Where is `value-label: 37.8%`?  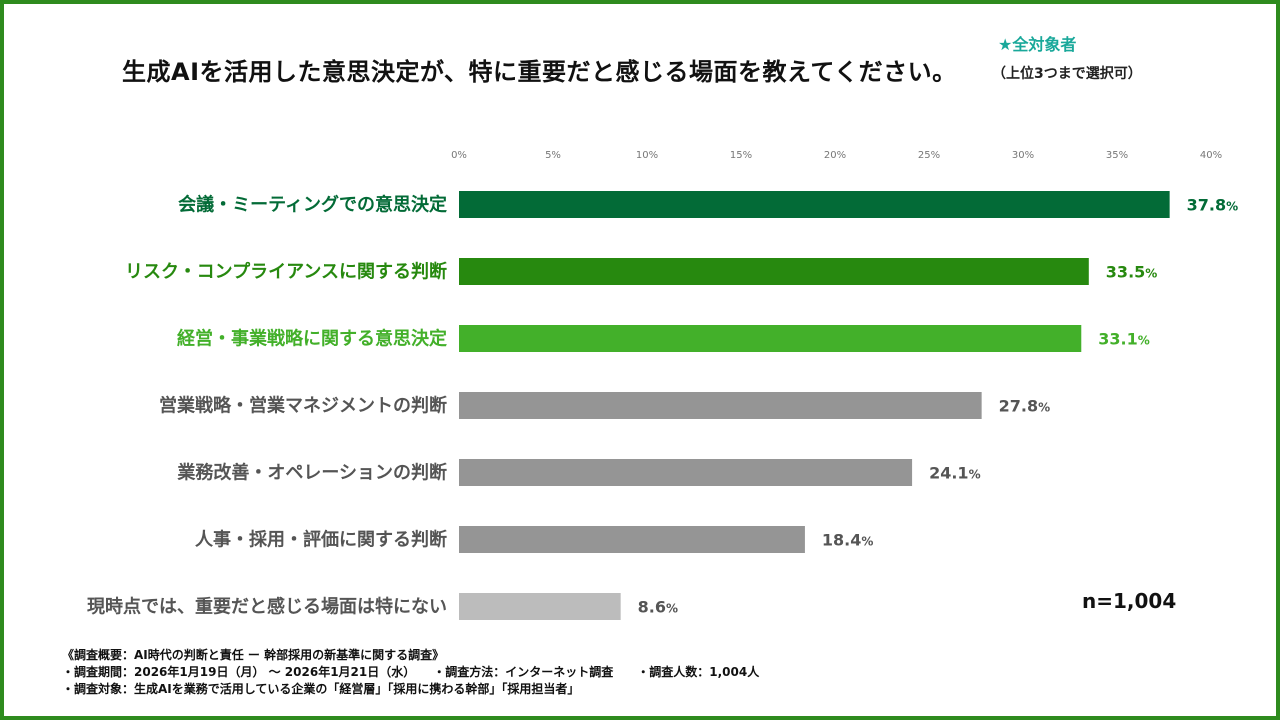
value-label: 37.8% is located at coordinates (1213, 205).